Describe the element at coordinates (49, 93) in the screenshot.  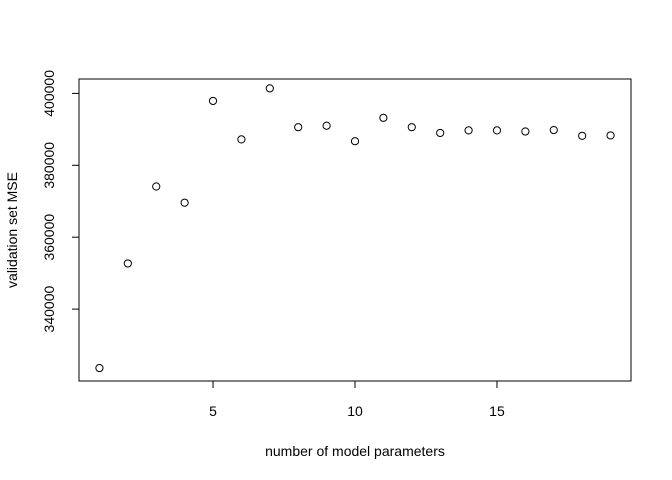
I see `y-tick-label: 400000` at that location.